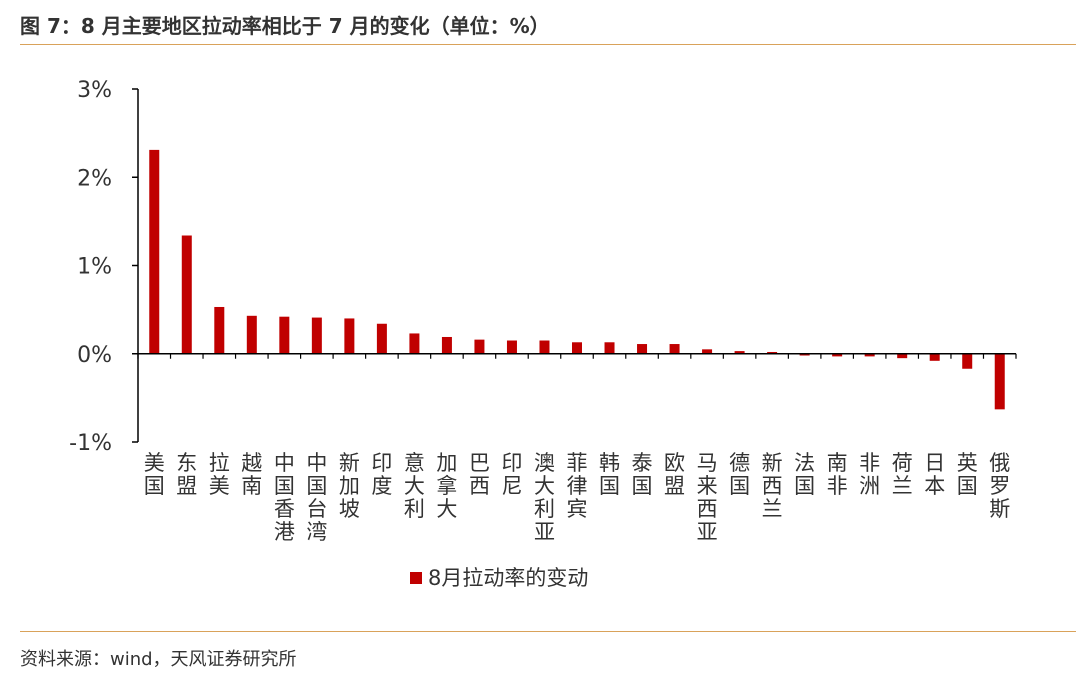  Describe the element at coordinates (869, 474) in the screenshot. I see `x-category-label: 非洲` at that location.